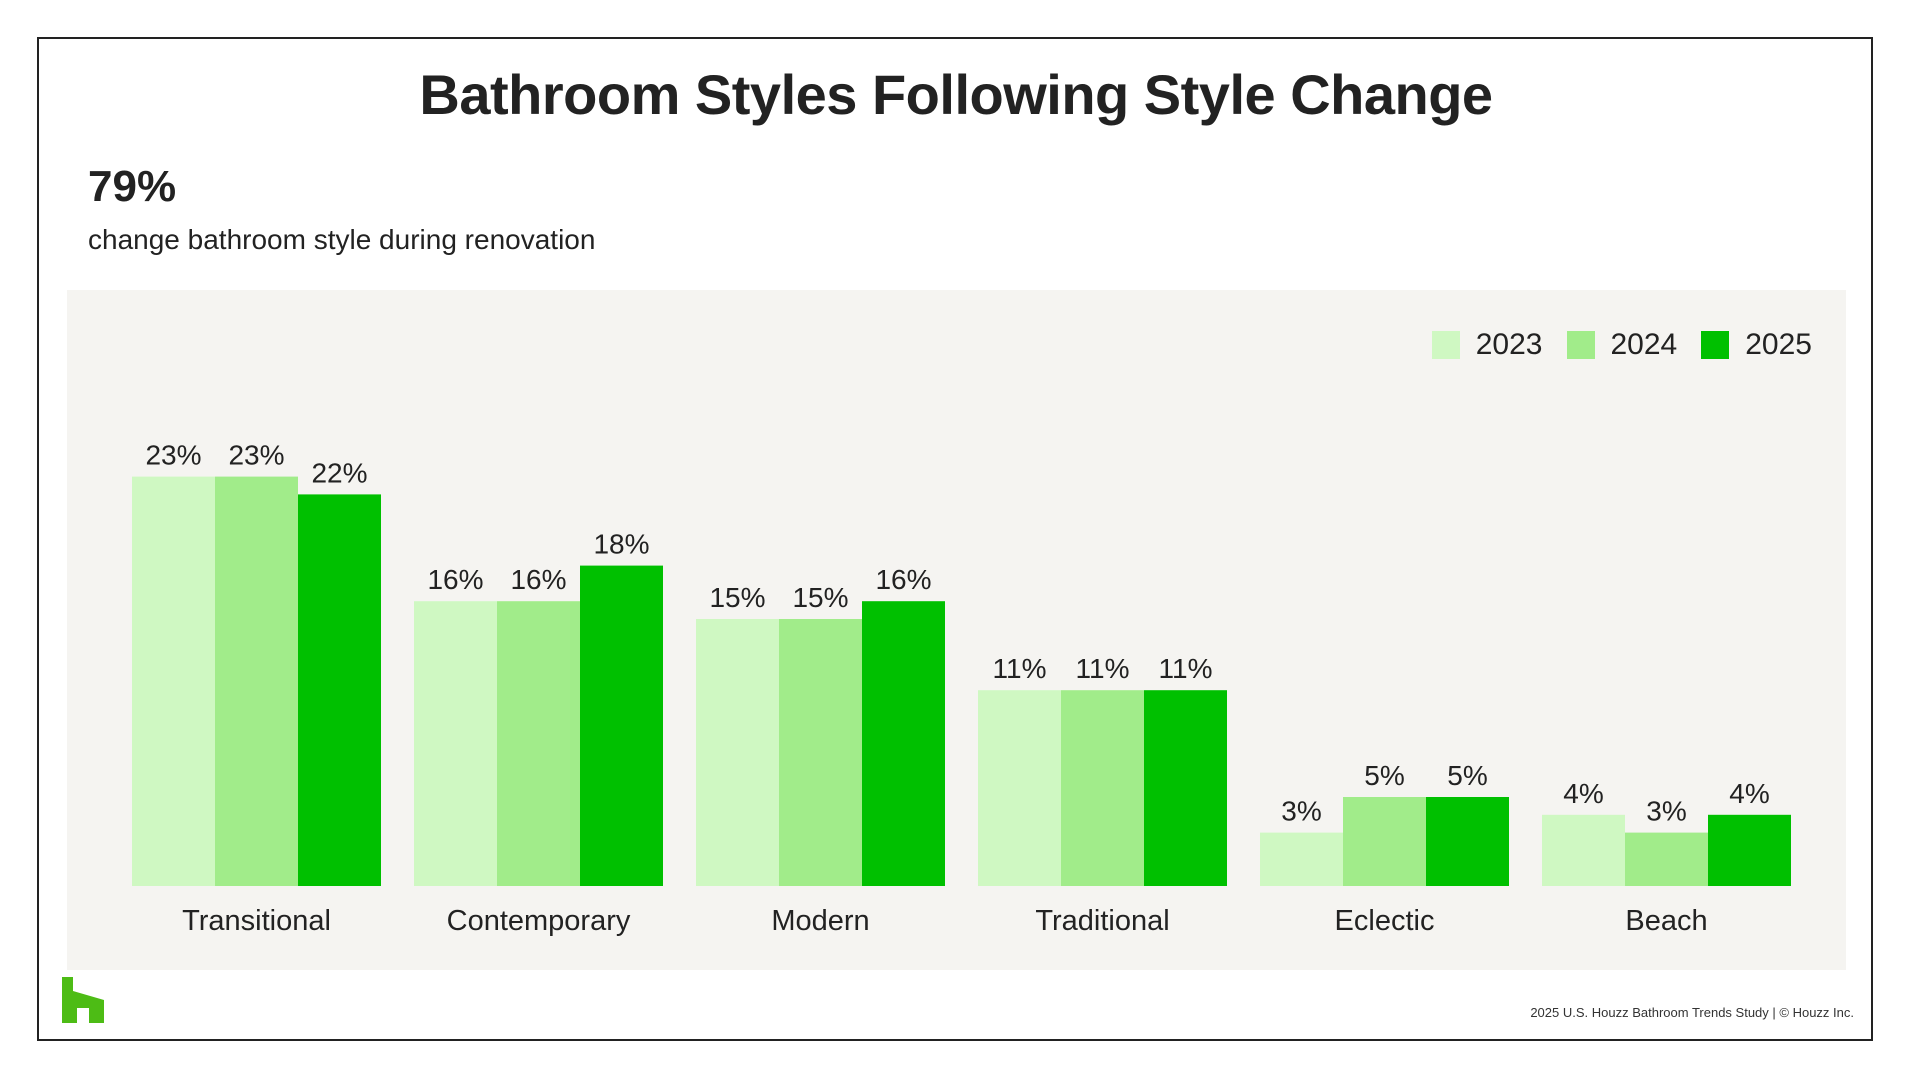  I want to click on bar-transitional-2023, so click(173, 681).